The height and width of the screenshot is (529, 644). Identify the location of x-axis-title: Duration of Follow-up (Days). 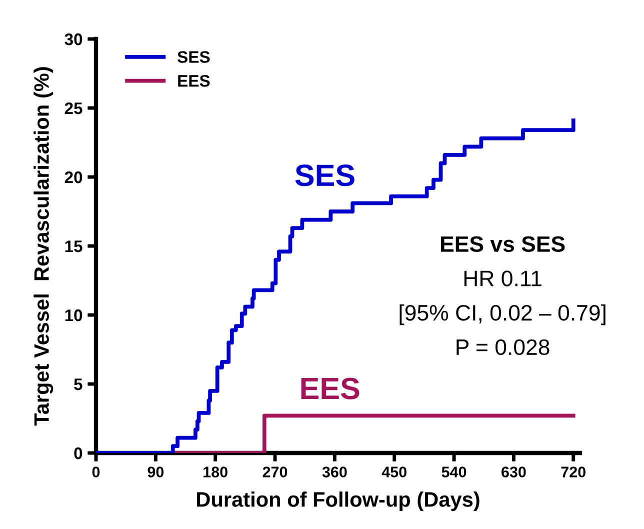
(338, 501).